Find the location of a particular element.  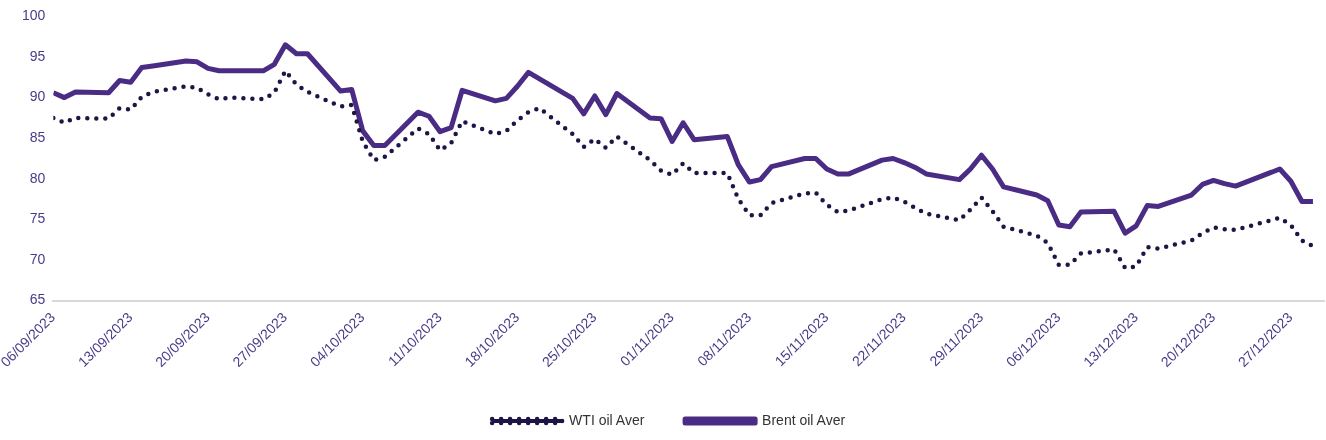

y-tick-label: 85 is located at coordinates (37, 137).